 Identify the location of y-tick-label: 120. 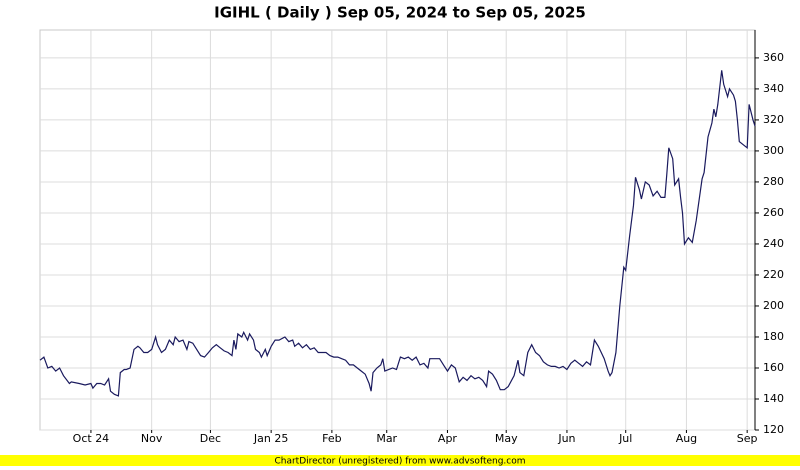
(773, 429).